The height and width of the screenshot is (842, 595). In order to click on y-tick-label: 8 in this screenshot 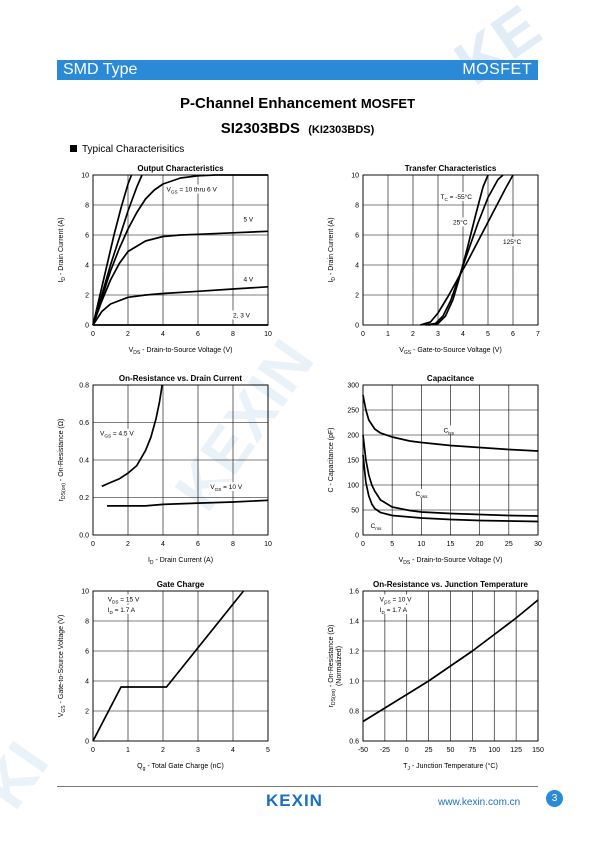, I will do `click(87, 622)`.